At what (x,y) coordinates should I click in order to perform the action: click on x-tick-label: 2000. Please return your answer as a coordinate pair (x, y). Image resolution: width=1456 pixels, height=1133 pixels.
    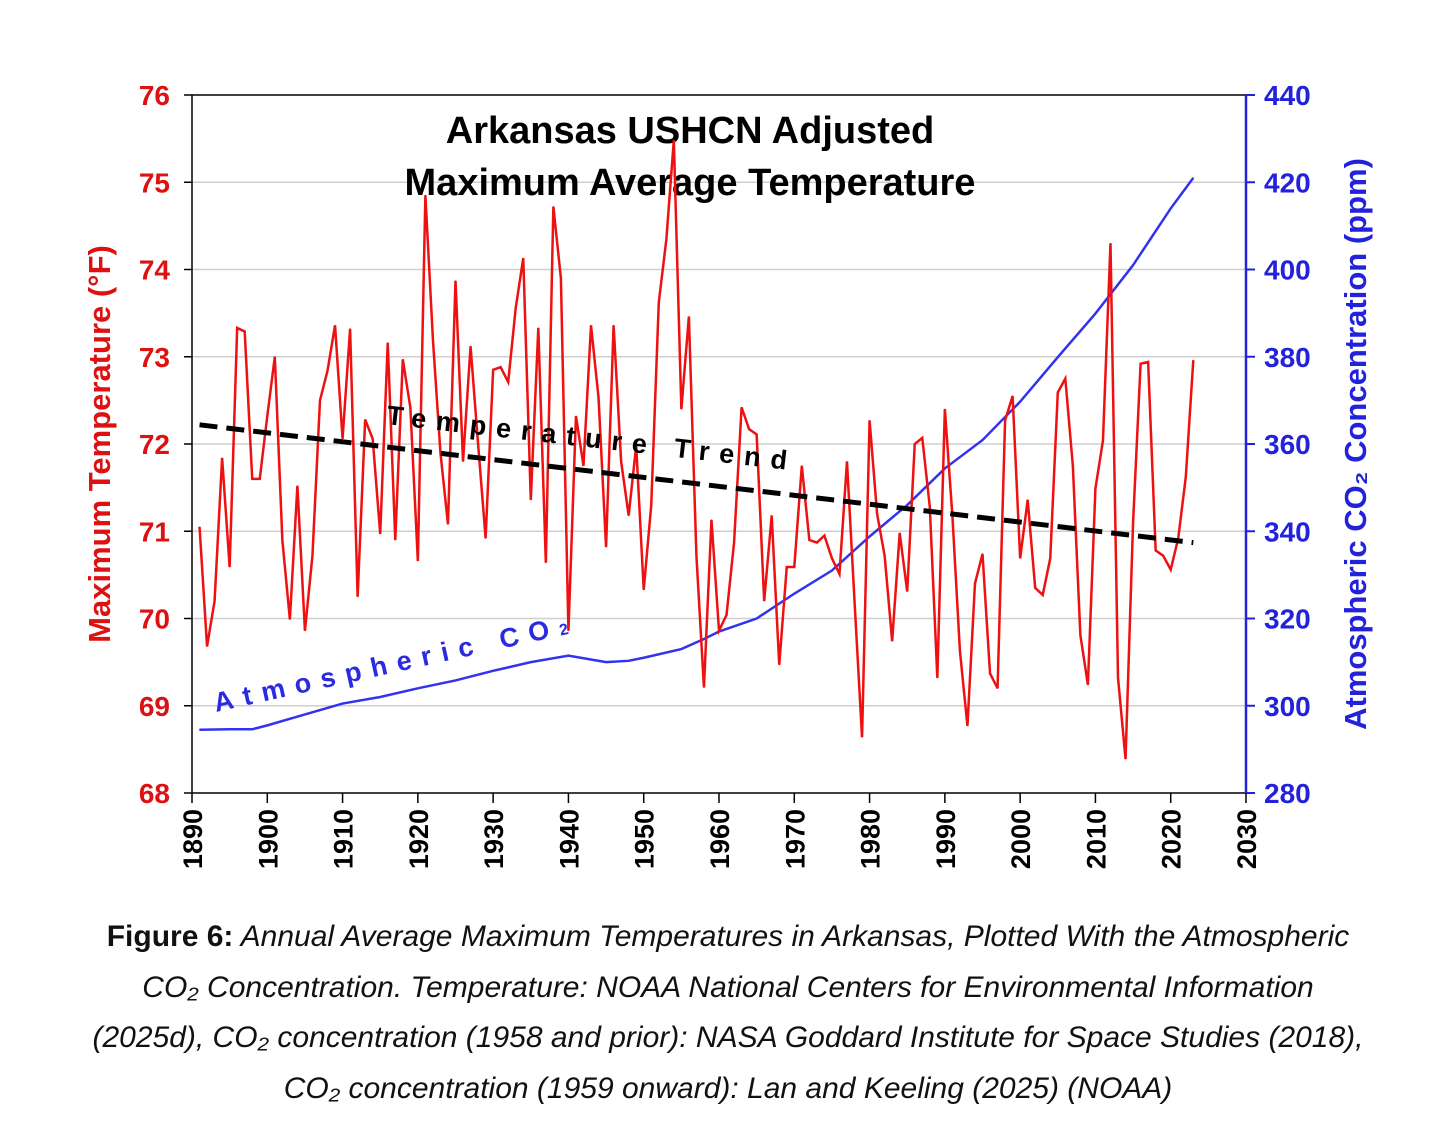
    Looking at the image, I should click on (1021, 839).